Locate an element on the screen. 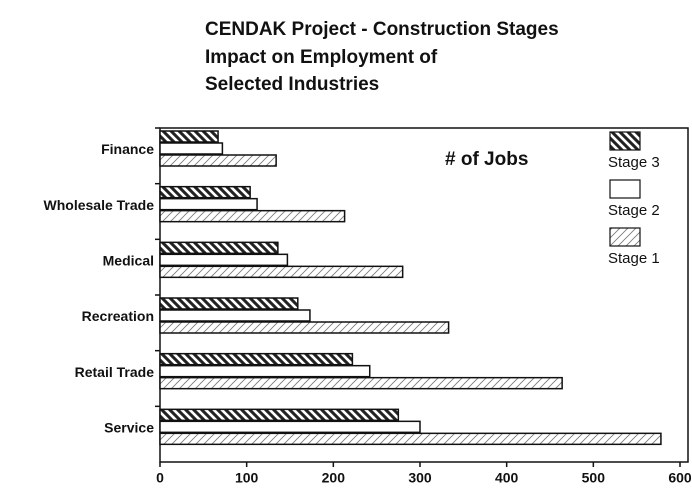 This screenshot has height=493, width=692. y-tick-label: Wholesale Trade is located at coordinates (99, 205).